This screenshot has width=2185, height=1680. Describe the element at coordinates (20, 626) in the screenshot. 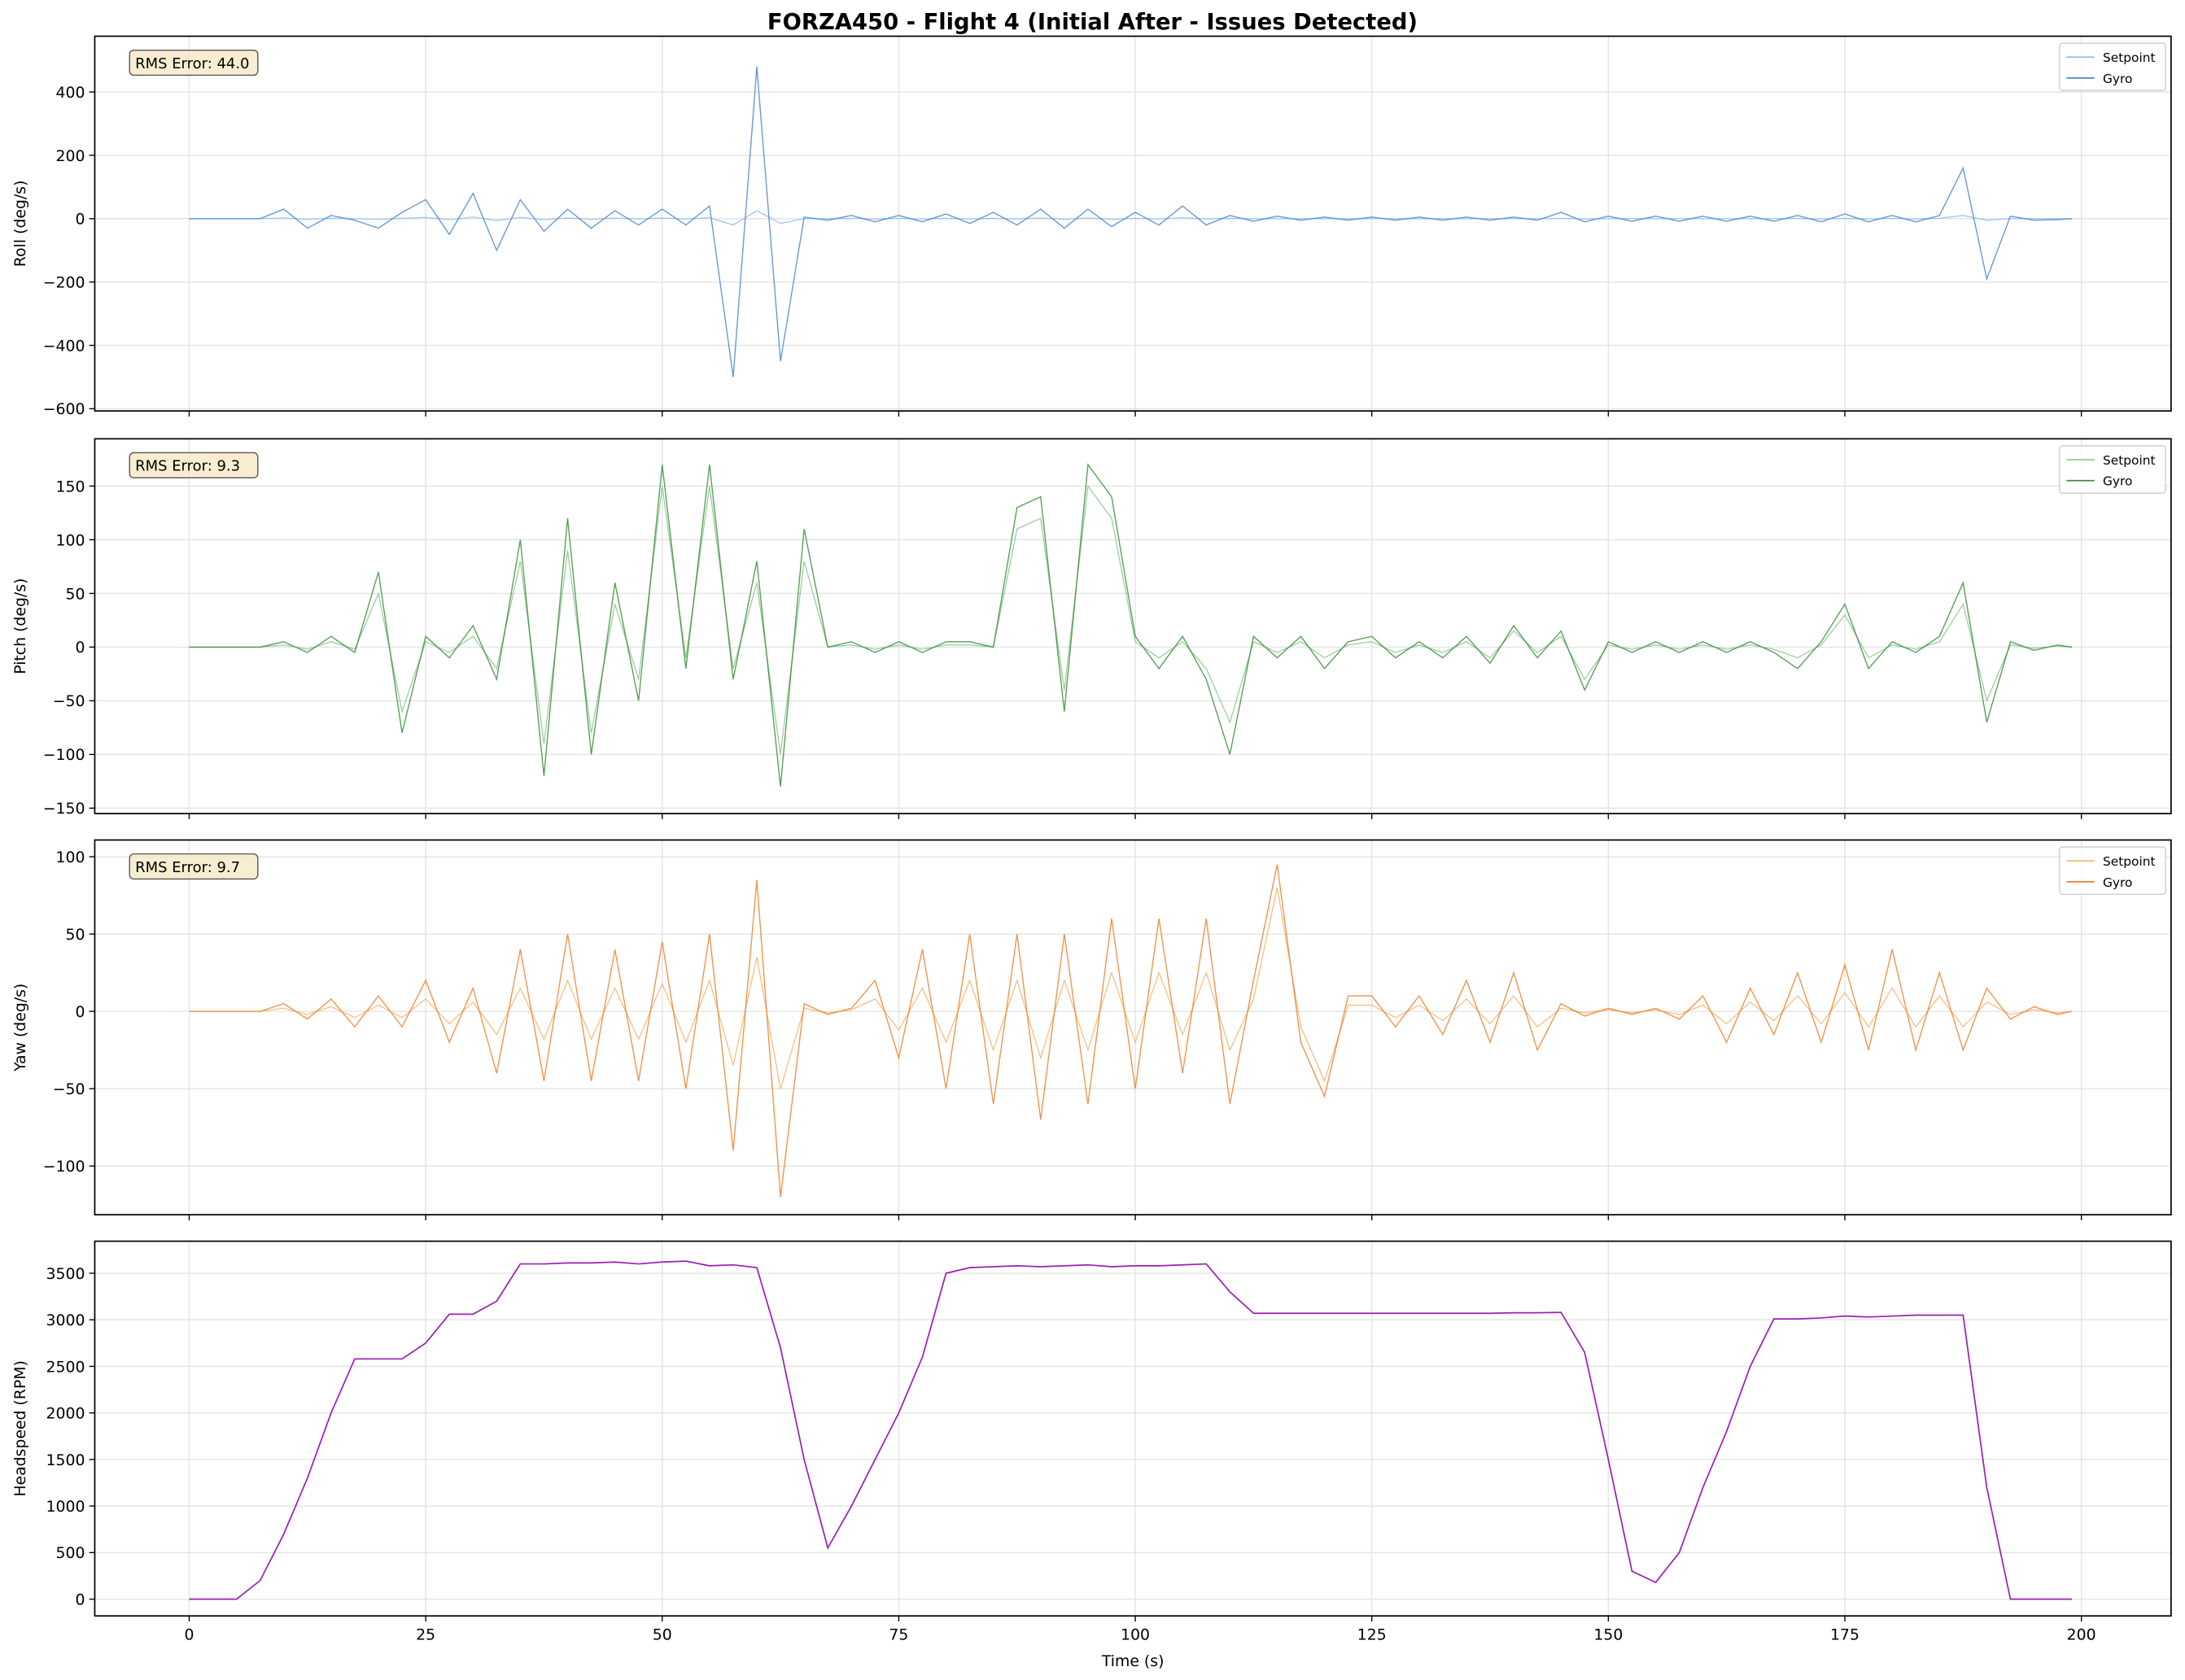

I see `y-axis-label: Pitch (deg/s)` at that location.